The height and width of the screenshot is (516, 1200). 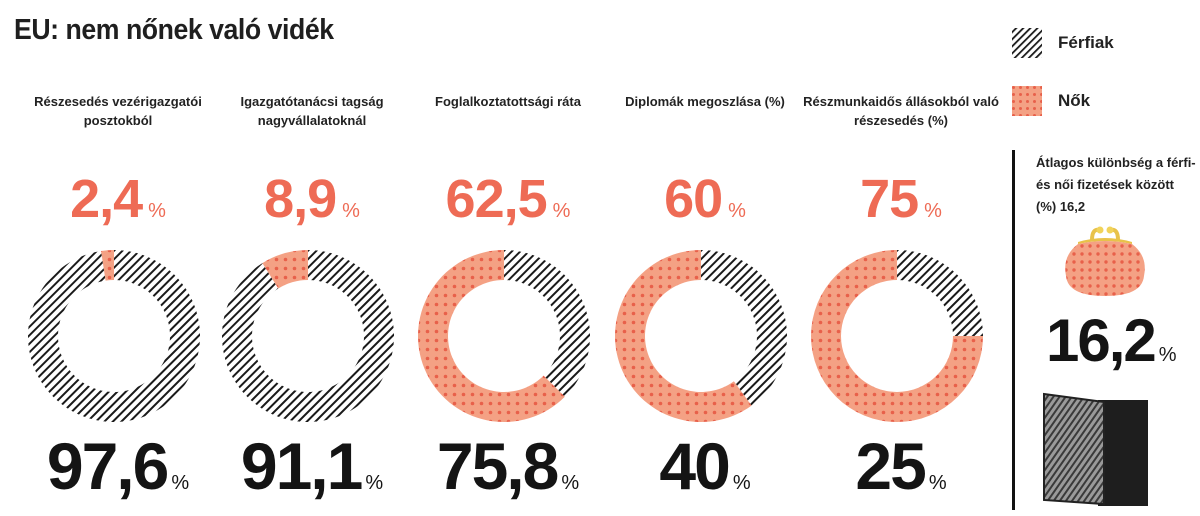 I want to click on women-value: 60%, so click(x=705, y=199).